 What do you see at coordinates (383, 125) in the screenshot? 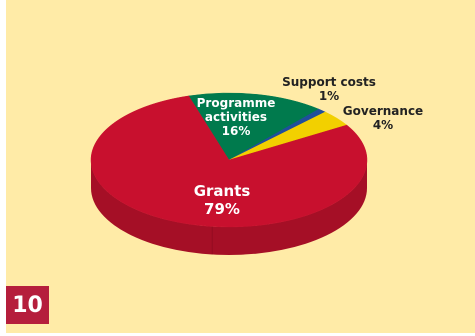
I see `label-governance-value: 4%` at bounding box center [383, 125].